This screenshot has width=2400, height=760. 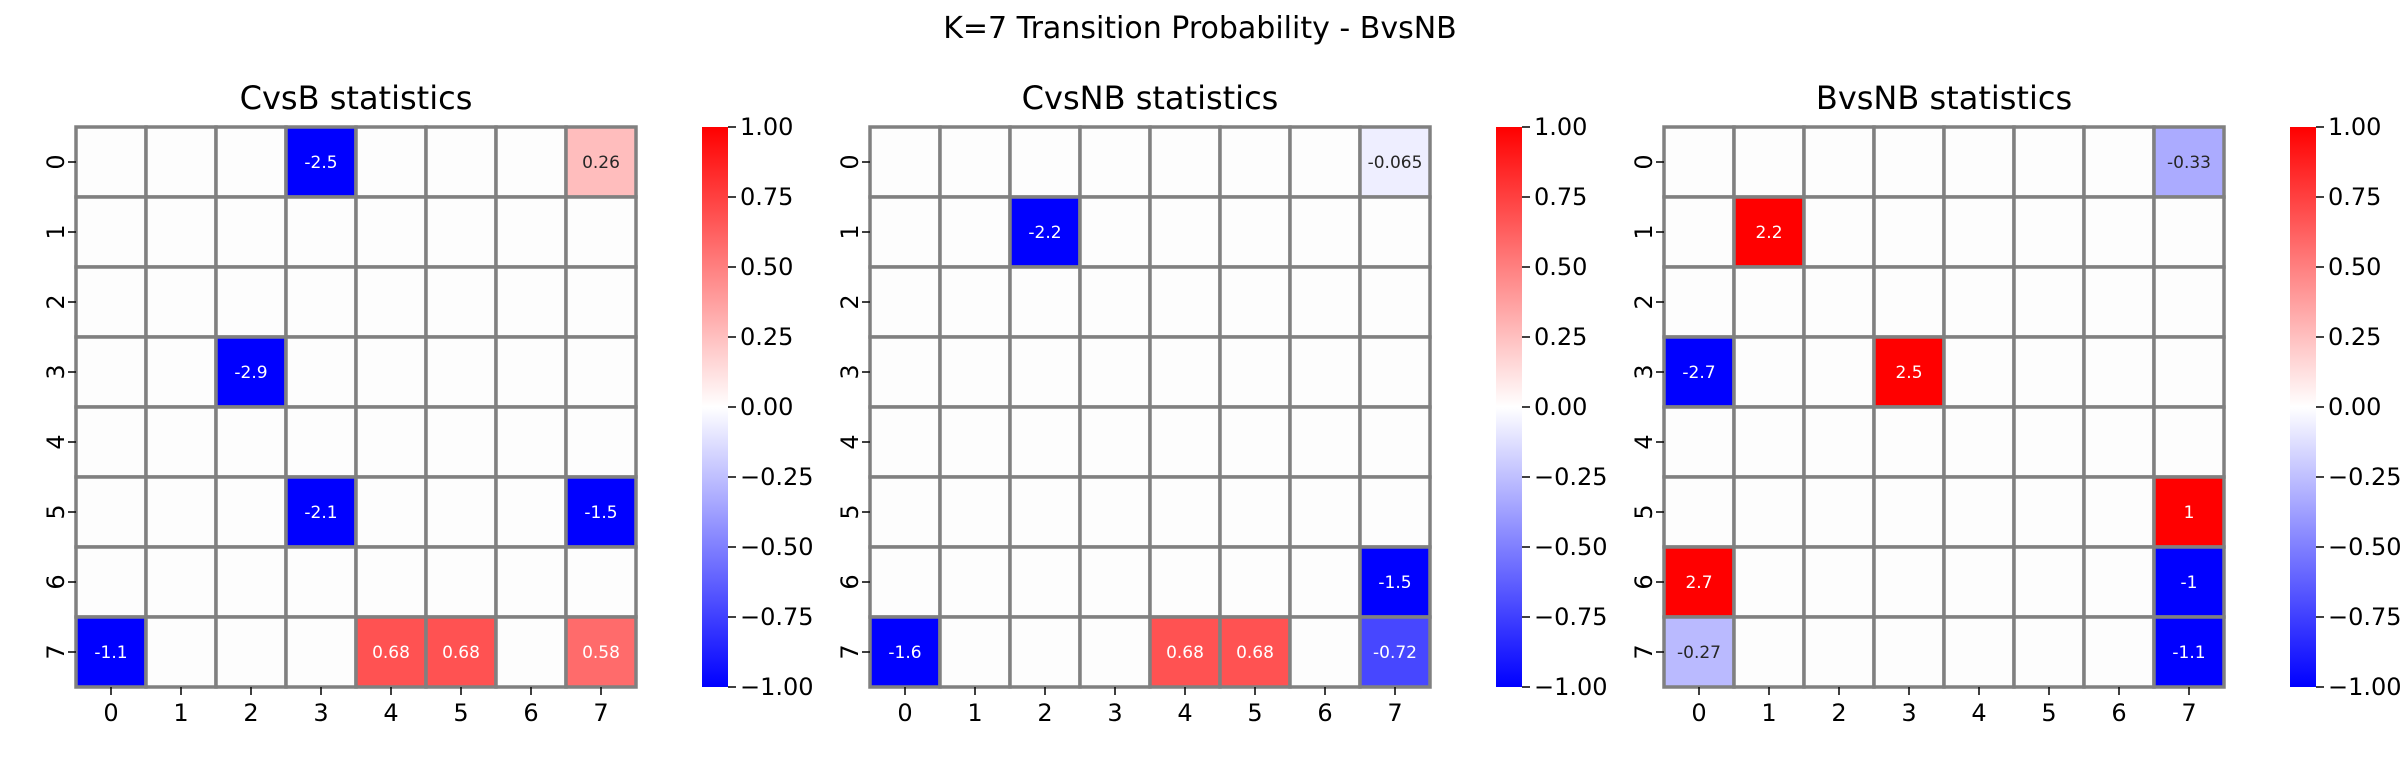 I want to click on x-tick-label: 7, so click(x=600, y=713).